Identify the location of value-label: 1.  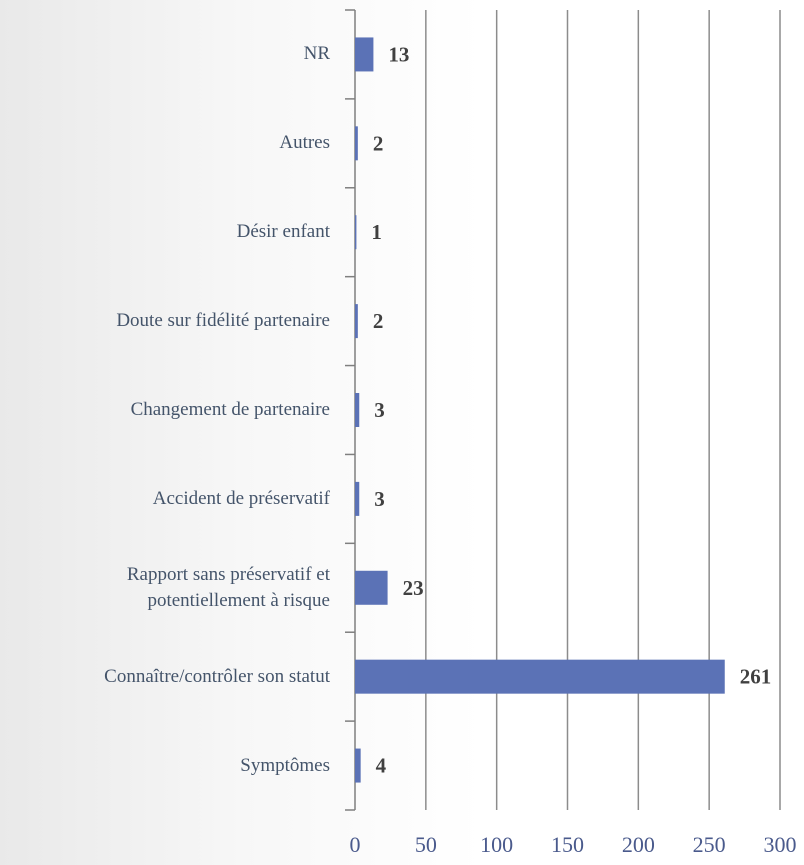
(376, 232).